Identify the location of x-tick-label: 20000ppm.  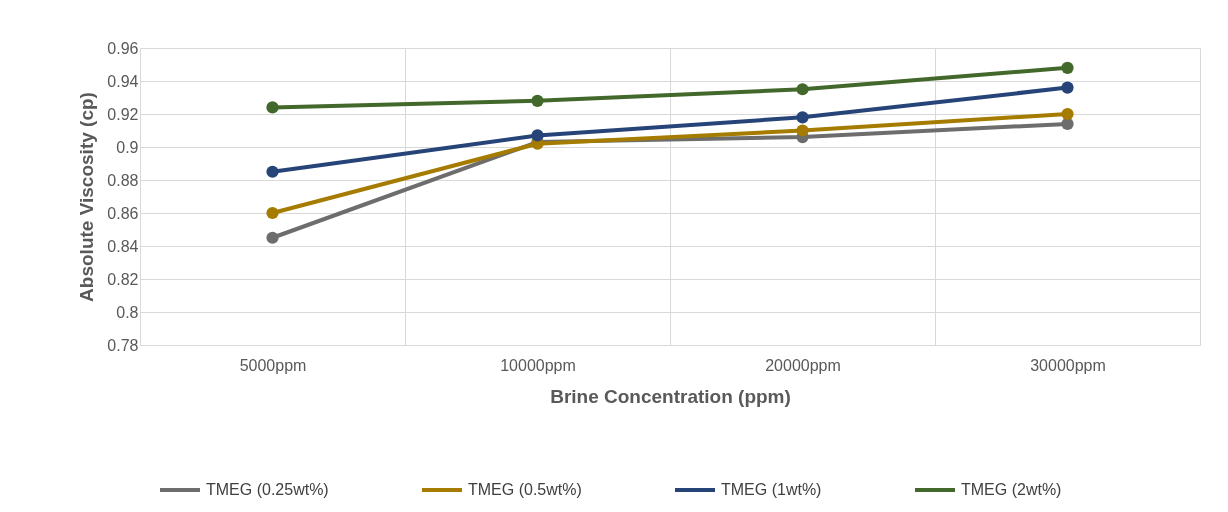
(803, 365).